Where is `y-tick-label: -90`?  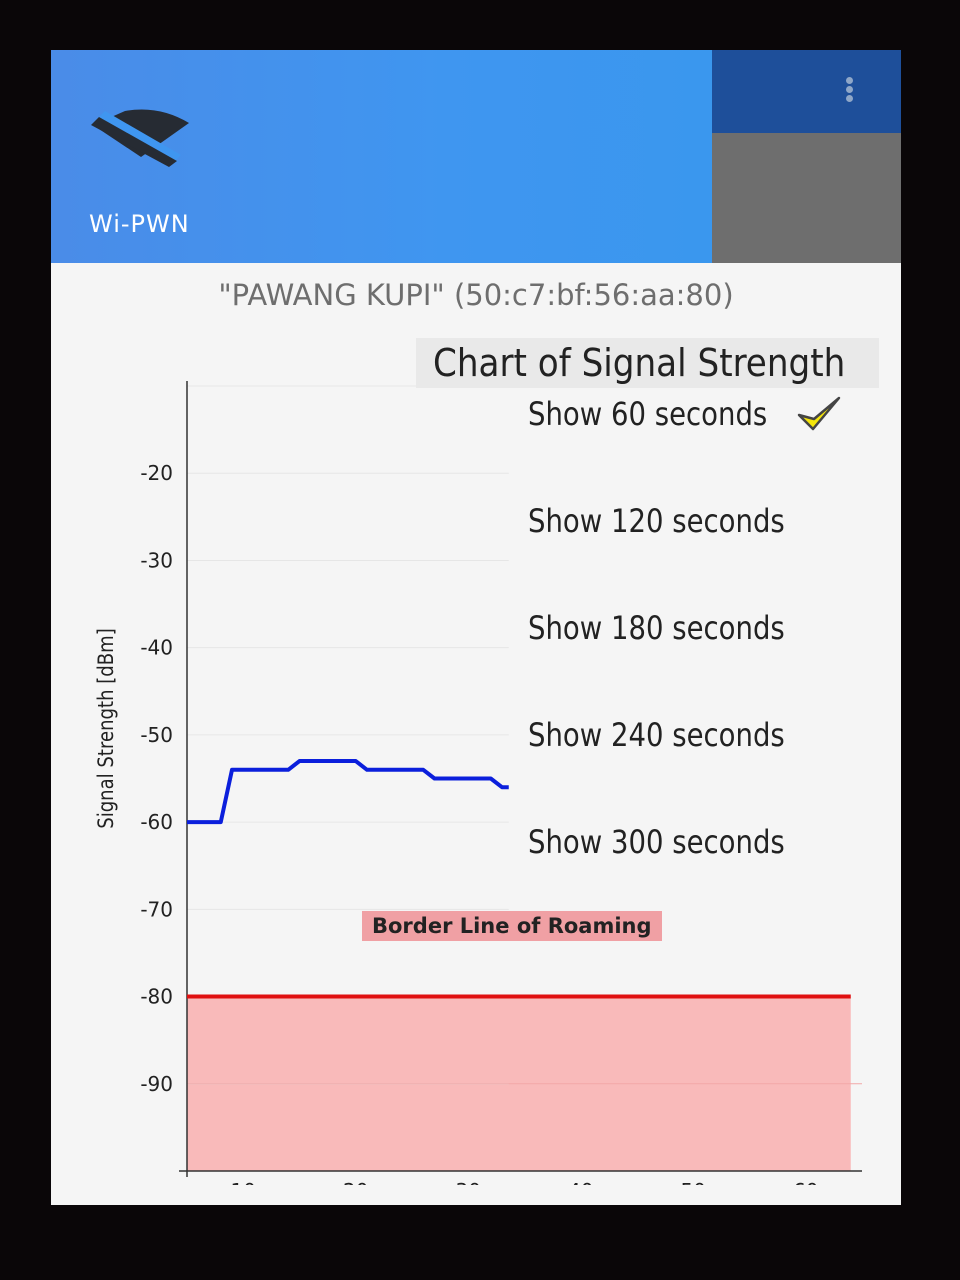 y-tick-label: -90 is located at coordinates (156, 1084).